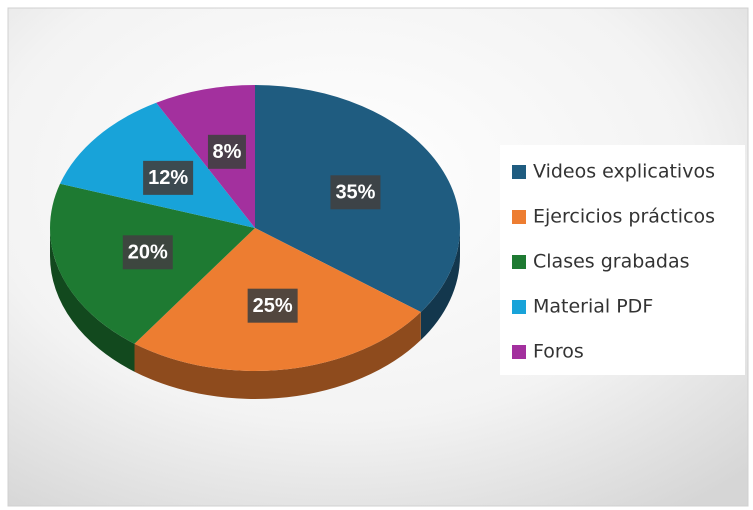 This screenshot has height=510, width=753. I want to click on legend-label: Videos explicativos, so click(624, 172).